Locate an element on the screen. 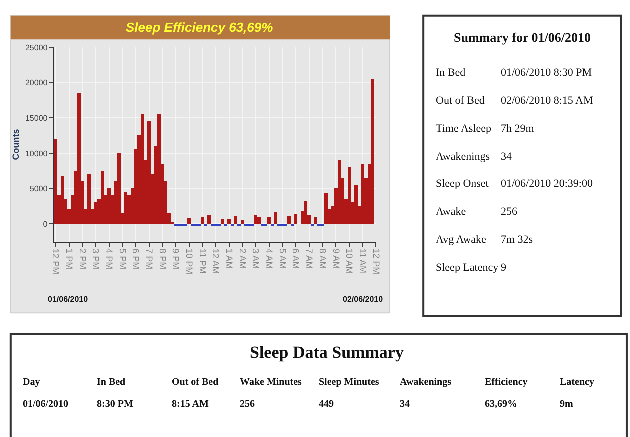 The image size is (630, 437). x-tick-label: 5 PM is located at coordinates (123, 259).